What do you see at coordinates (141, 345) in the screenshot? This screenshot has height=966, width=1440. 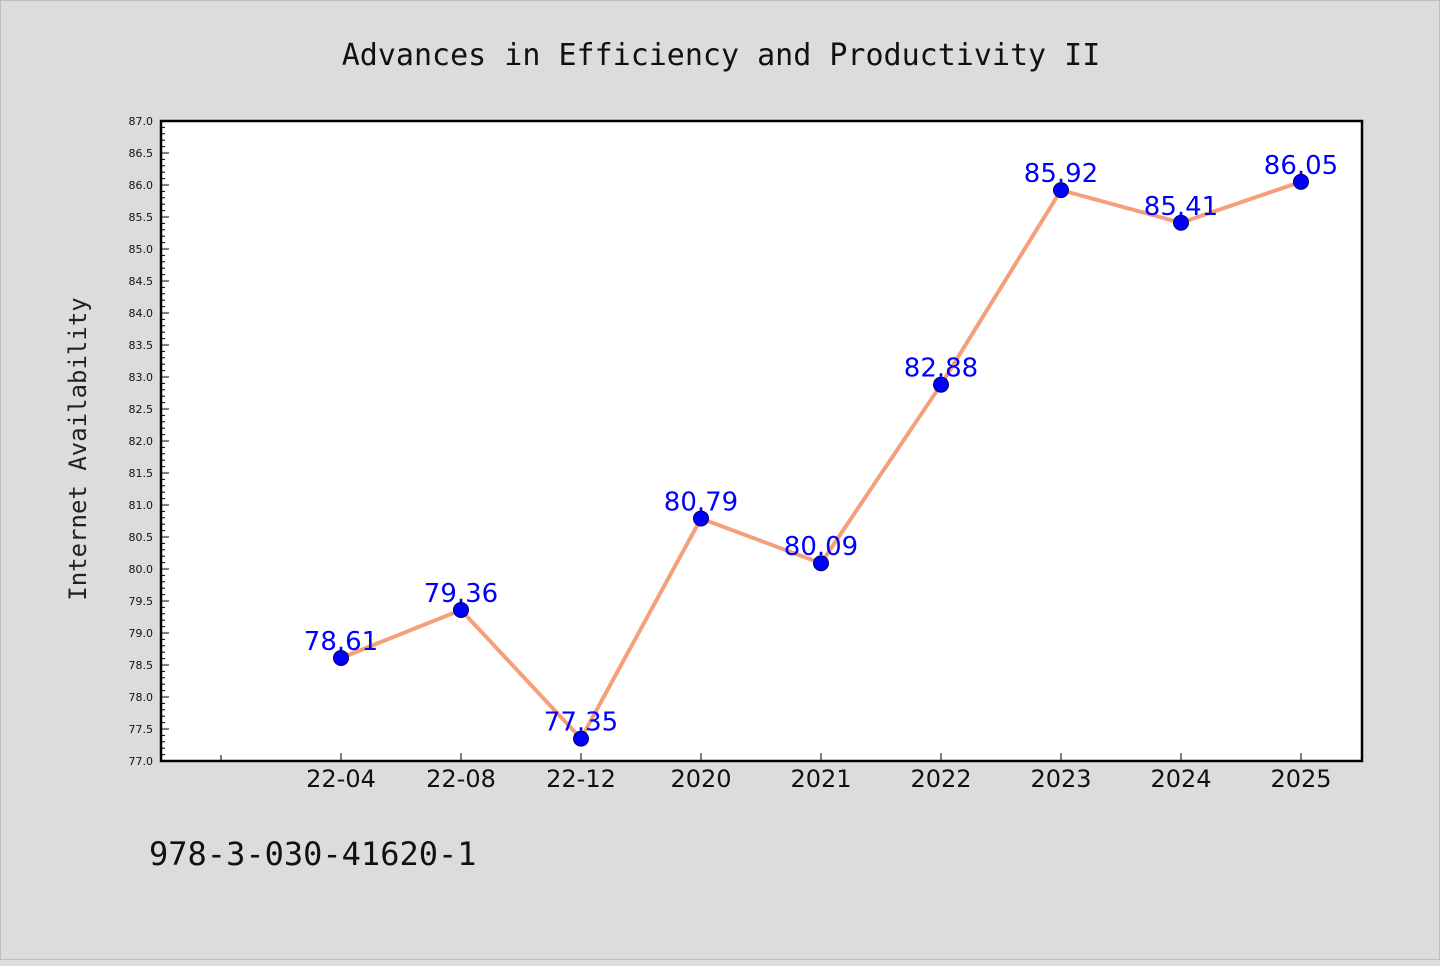 I see `y-tick-label: 83.5` at bounding box center [141, 345].